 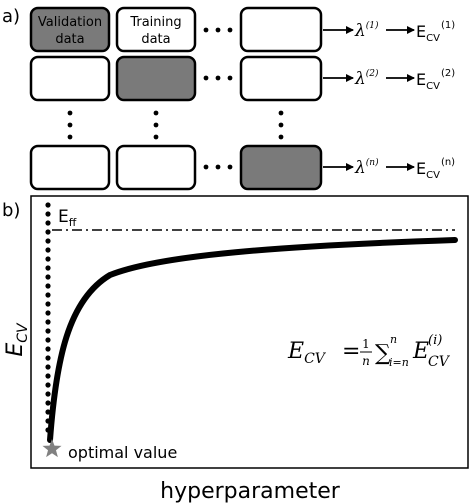 I want to click on training-label-line1: Training, so click(x=155, y=22).